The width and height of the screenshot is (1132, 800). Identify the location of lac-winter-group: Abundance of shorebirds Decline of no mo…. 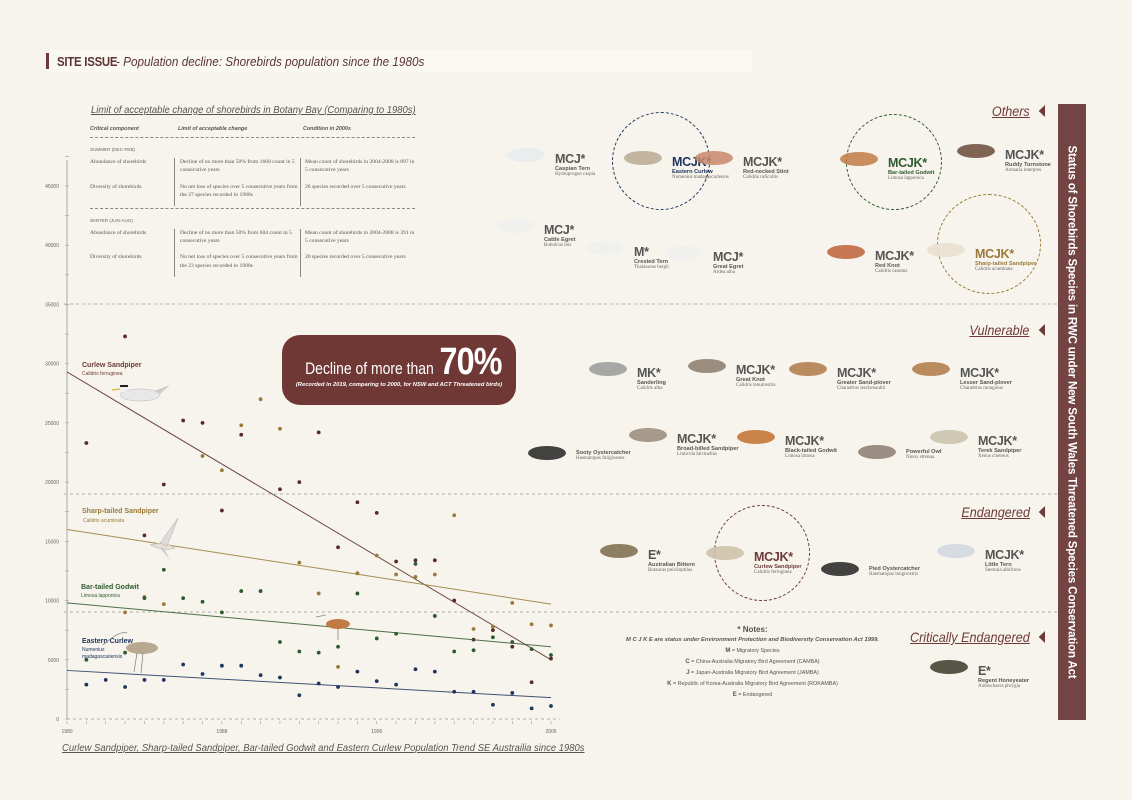
(252, 252).